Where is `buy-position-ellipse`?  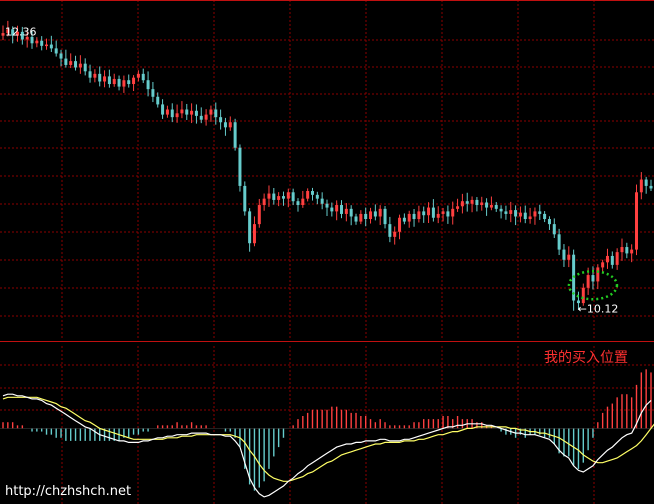
buy-position-ellipse is located at coordinates (593, 285).